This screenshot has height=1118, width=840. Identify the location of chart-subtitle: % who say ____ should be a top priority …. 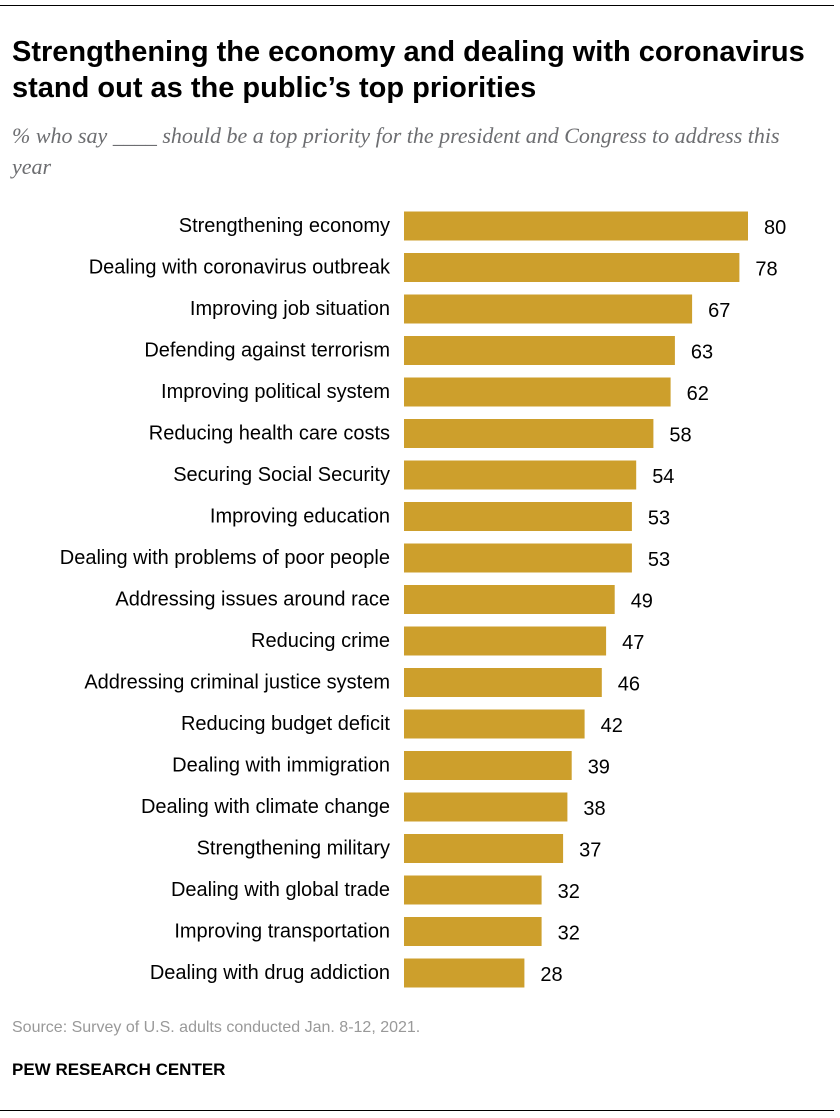
(396, 151).